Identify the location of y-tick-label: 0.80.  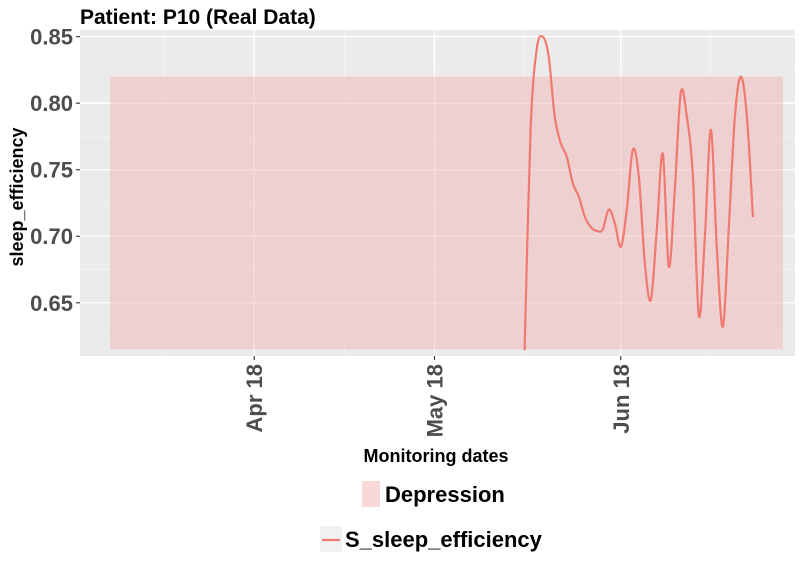
(51, 103).